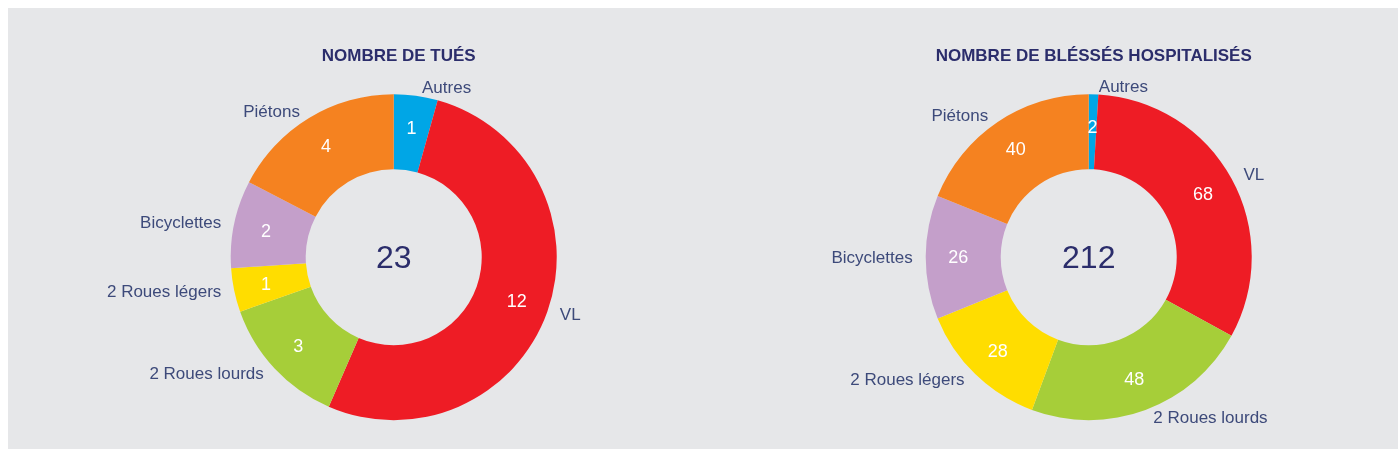  I want to click on data-label: 12, so click(516, 300).